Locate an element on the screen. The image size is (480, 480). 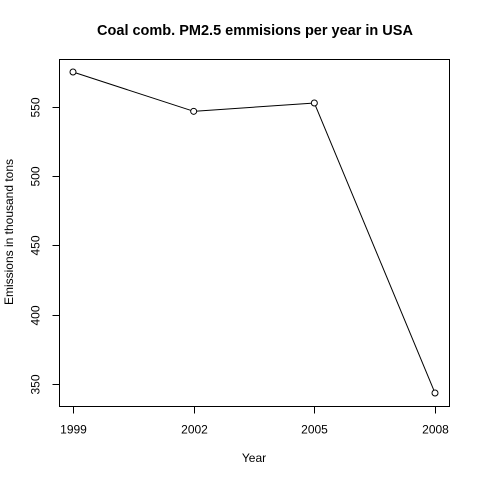
y-axis: 350 400 450 500 550 is located at coordinates (44, 246).